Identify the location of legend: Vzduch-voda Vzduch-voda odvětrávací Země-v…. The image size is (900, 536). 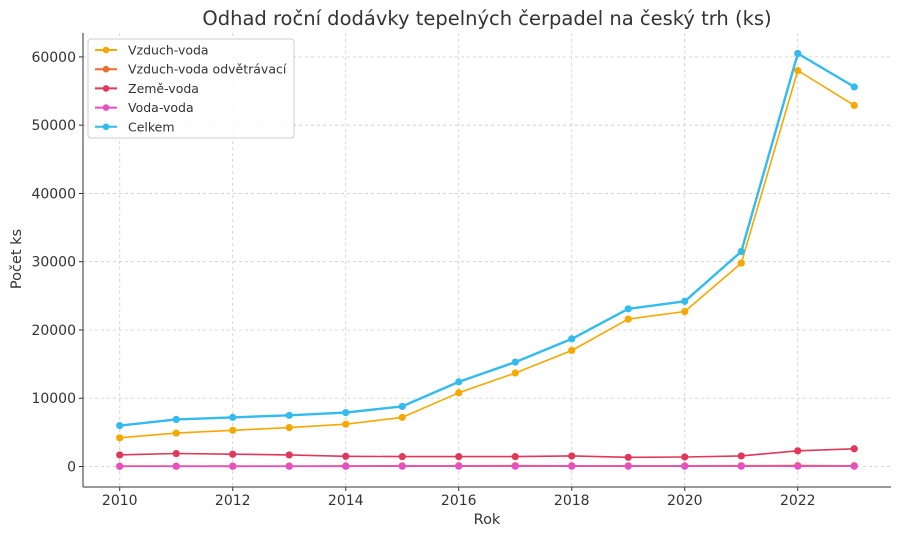
(191, 88).